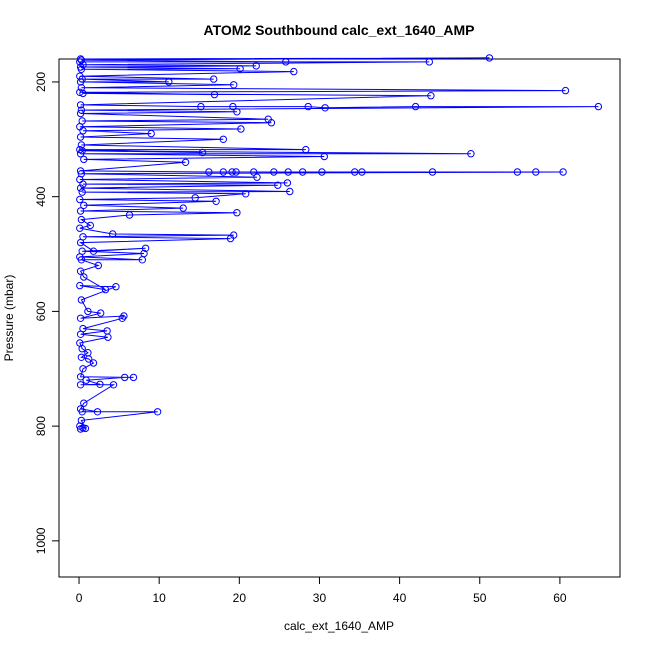 This screenshot has height=650, width=650. Describe the element at coordinates (321, 590) in the screenshot. I see `x-axis: 0 10 20 30 40 50 60` at that location.